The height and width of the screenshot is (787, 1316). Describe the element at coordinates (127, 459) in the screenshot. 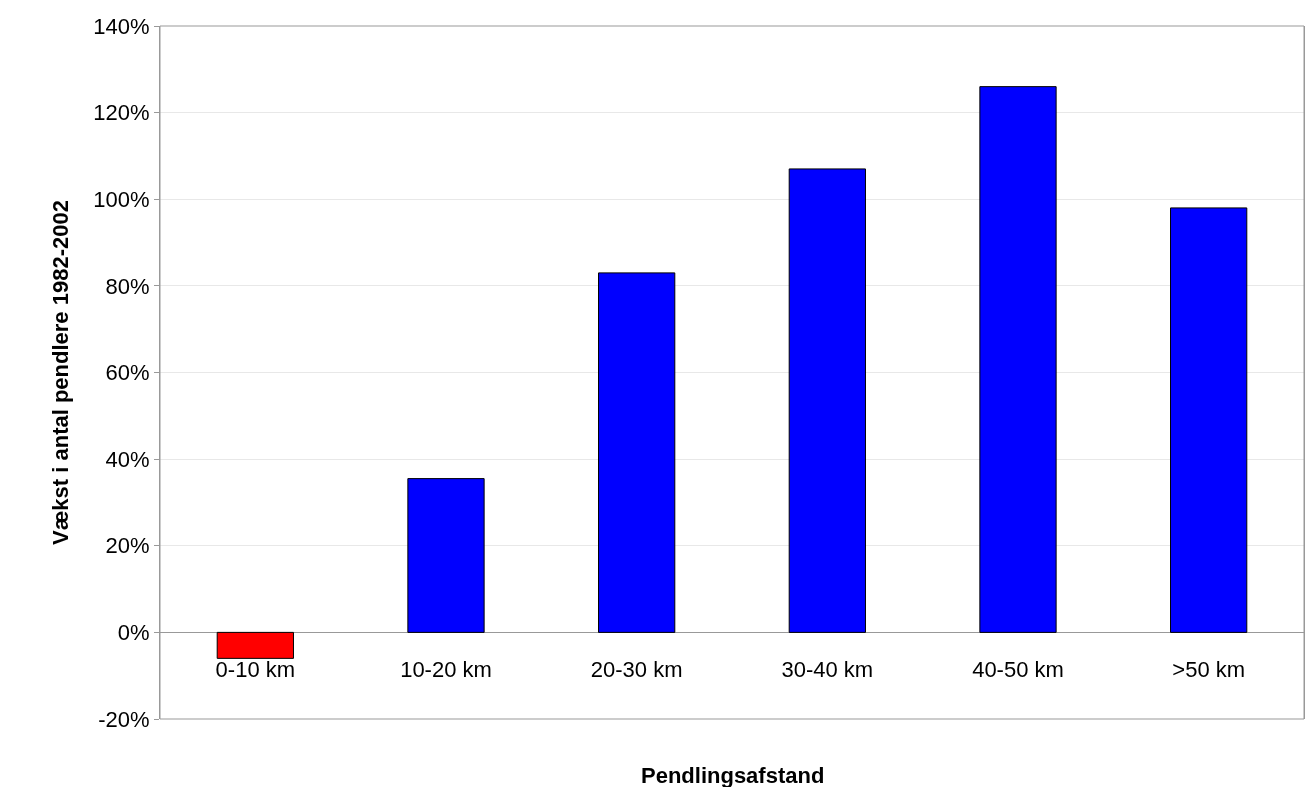

I see `y-tick-label: 40%` at that location.